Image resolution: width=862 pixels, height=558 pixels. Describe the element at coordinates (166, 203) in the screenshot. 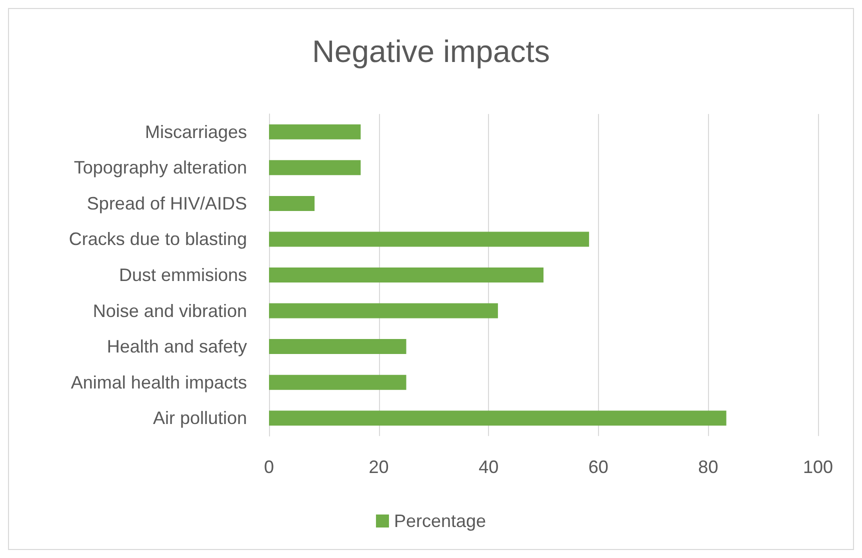

I see `y-tick-label: Spread of HIV/AIDS` at that location.